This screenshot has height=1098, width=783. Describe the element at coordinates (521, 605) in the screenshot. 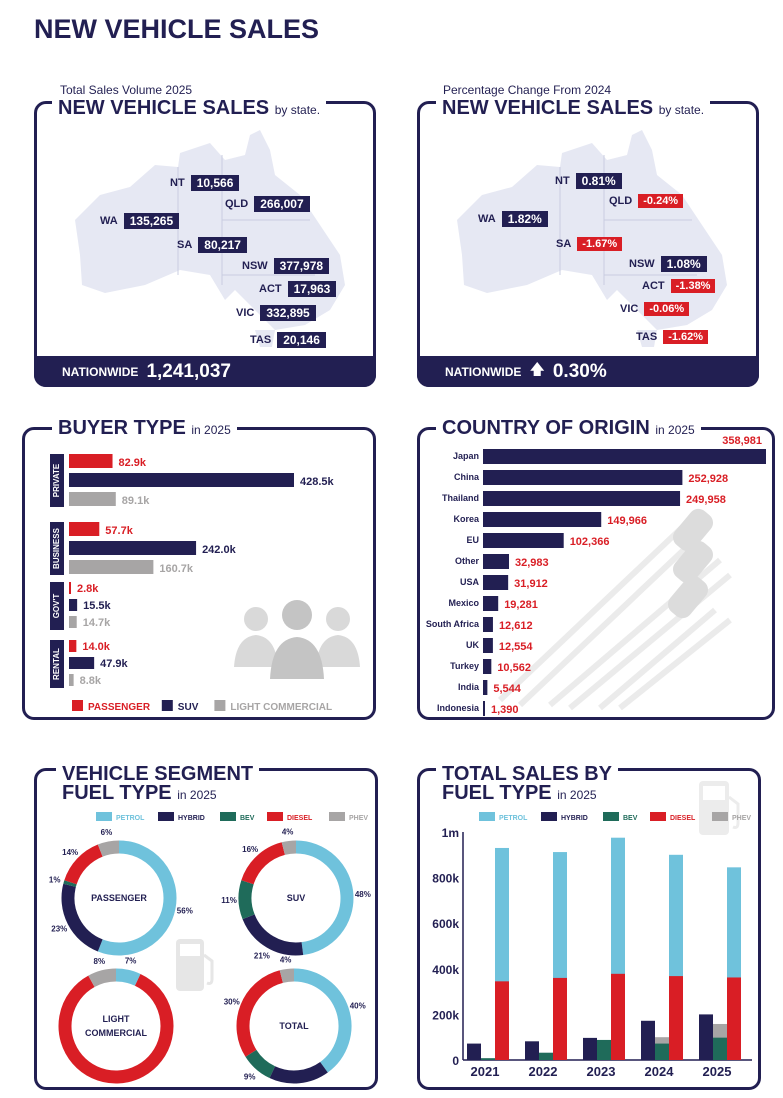

I see `country-value: 19,281` at that location.